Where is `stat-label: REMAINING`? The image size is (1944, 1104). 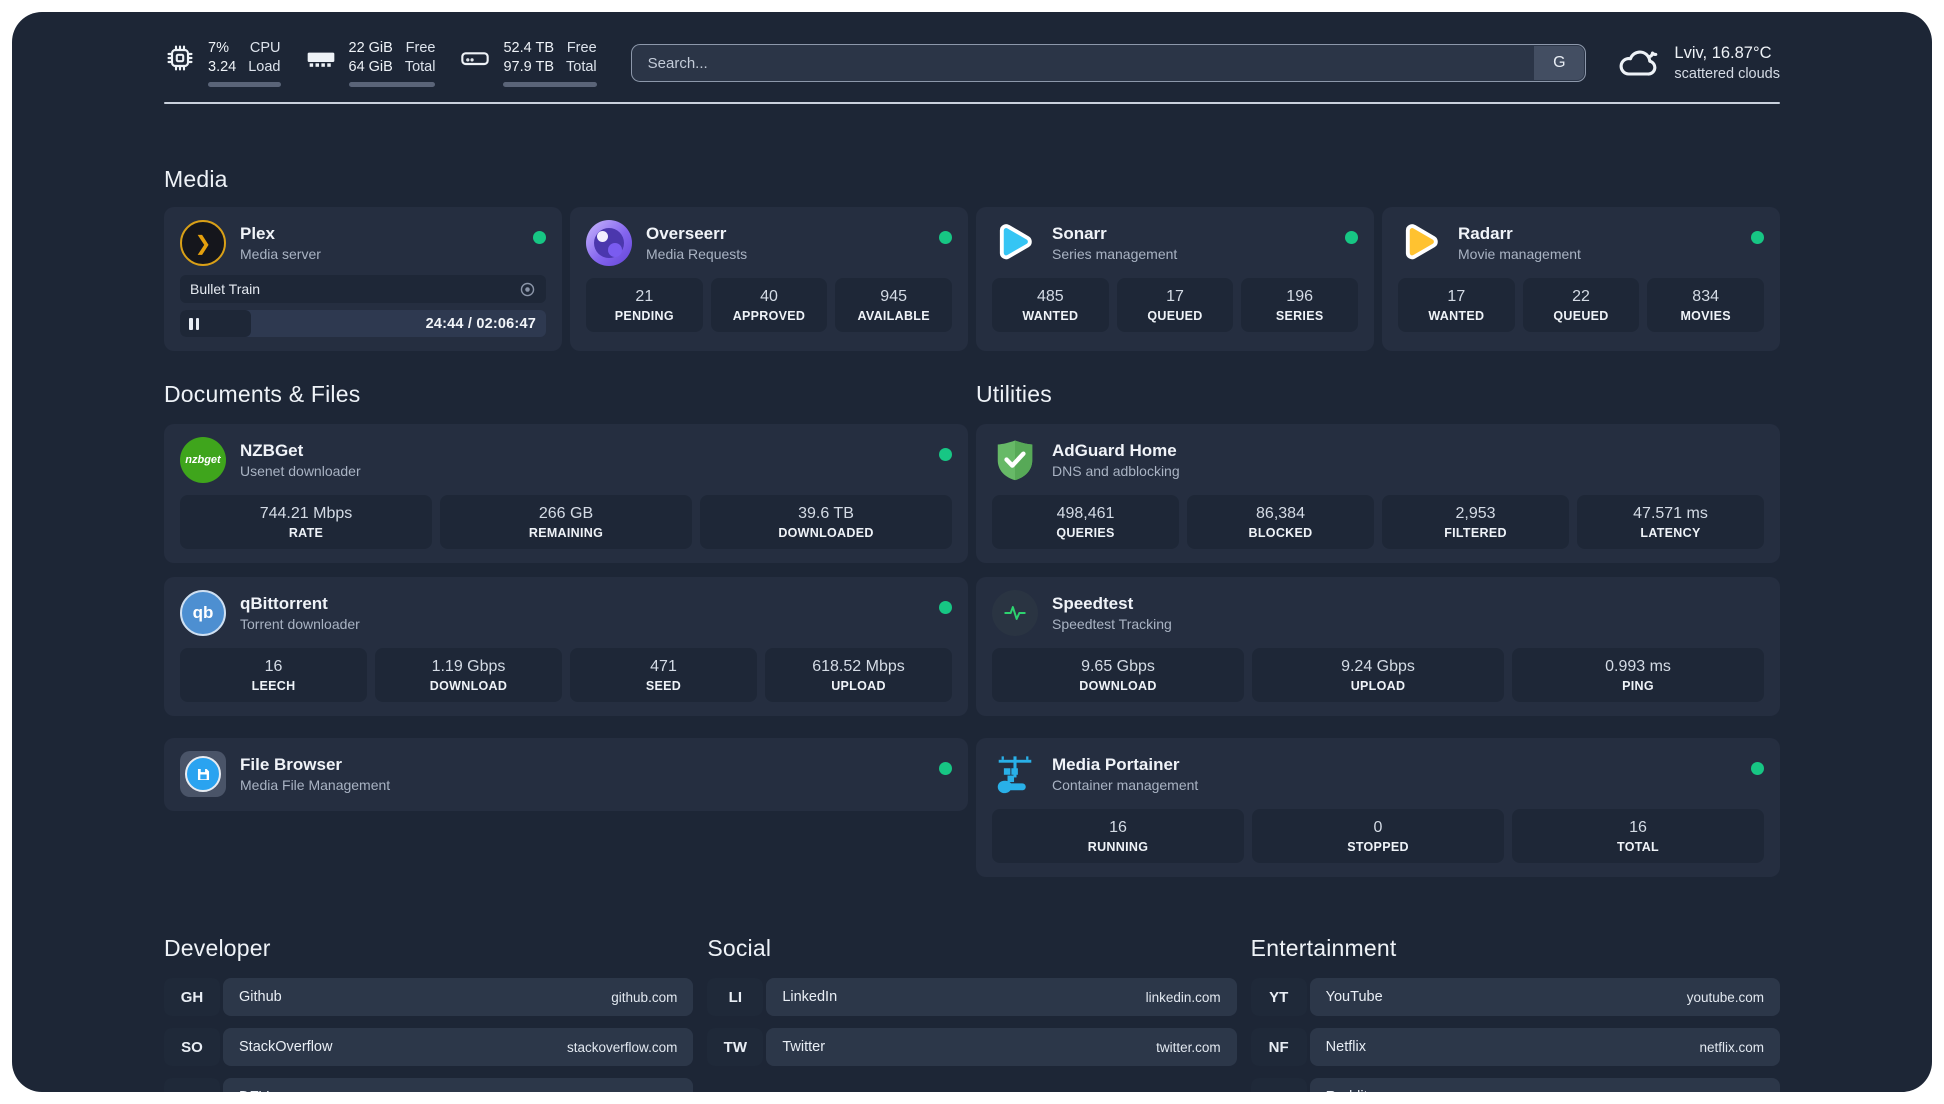 stat-label: REMAINING is located at coordinates (566, 532).